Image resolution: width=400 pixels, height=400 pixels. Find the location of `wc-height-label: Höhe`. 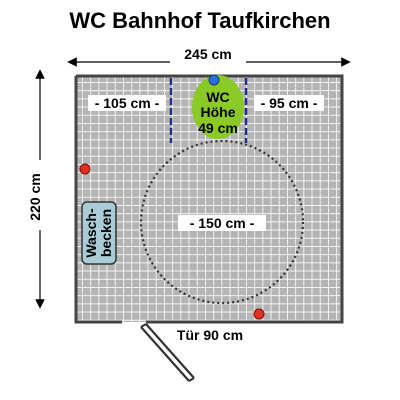

wc-height-label: Höhe is located at coordinates (218, 112).